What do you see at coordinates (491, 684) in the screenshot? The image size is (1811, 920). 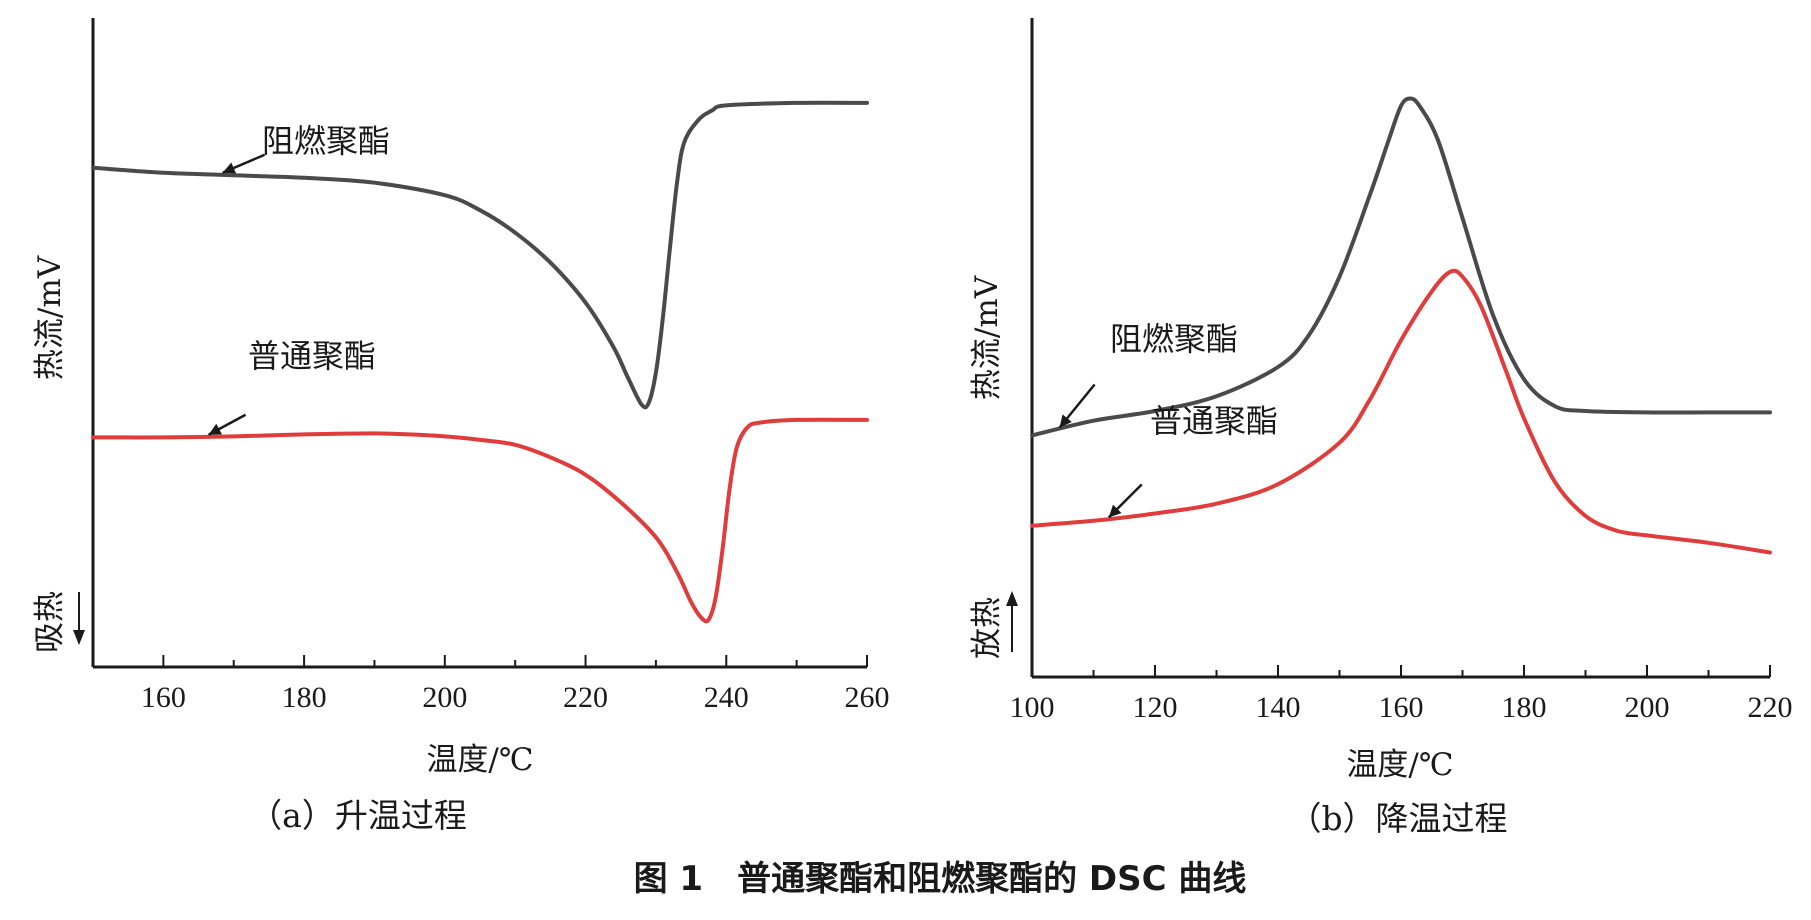 I see `x-ticks-a: 160 180 200 220 240 260` at bounding box center [491, 684].